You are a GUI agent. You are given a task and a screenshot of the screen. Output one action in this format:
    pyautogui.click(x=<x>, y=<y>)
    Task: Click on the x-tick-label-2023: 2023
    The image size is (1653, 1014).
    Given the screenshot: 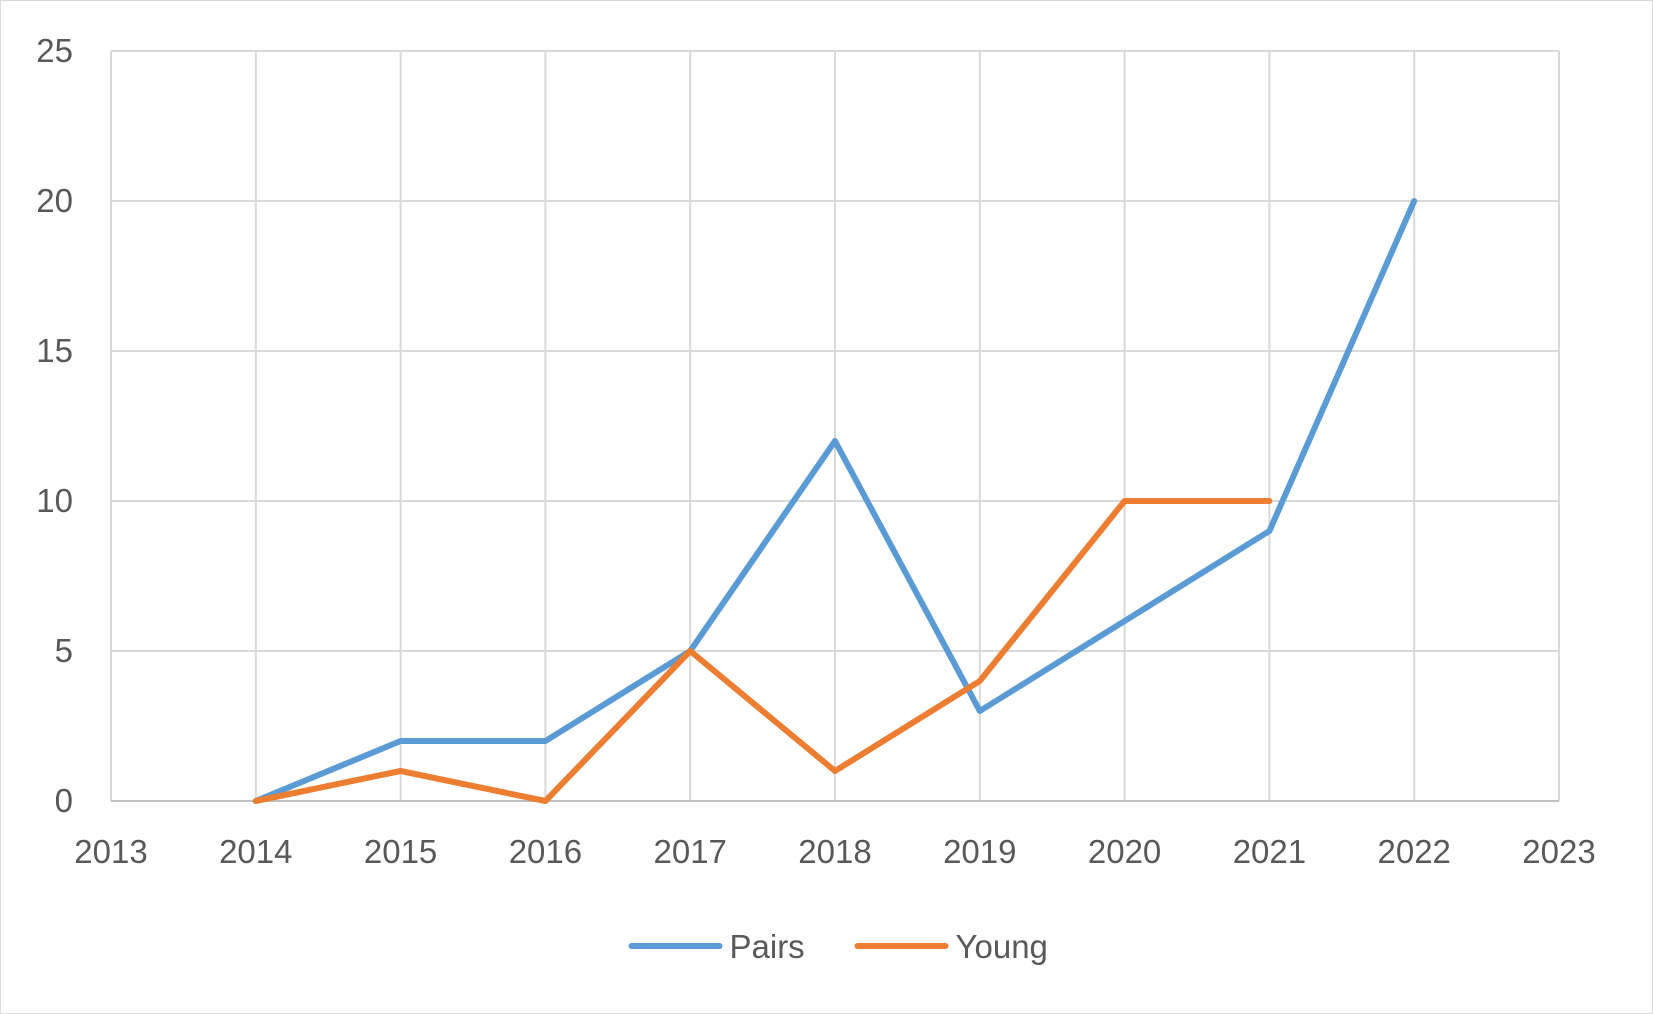 What is the action you would take?
    pyautogui.click(x=1558, y=851)
    